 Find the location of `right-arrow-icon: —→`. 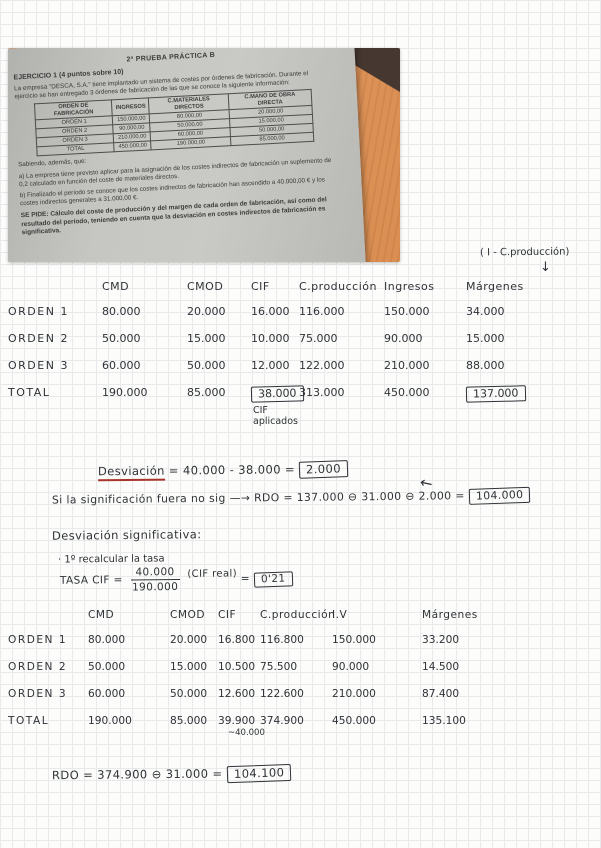

right-arrow-icon: —→ is located at coordinates (240, 498).